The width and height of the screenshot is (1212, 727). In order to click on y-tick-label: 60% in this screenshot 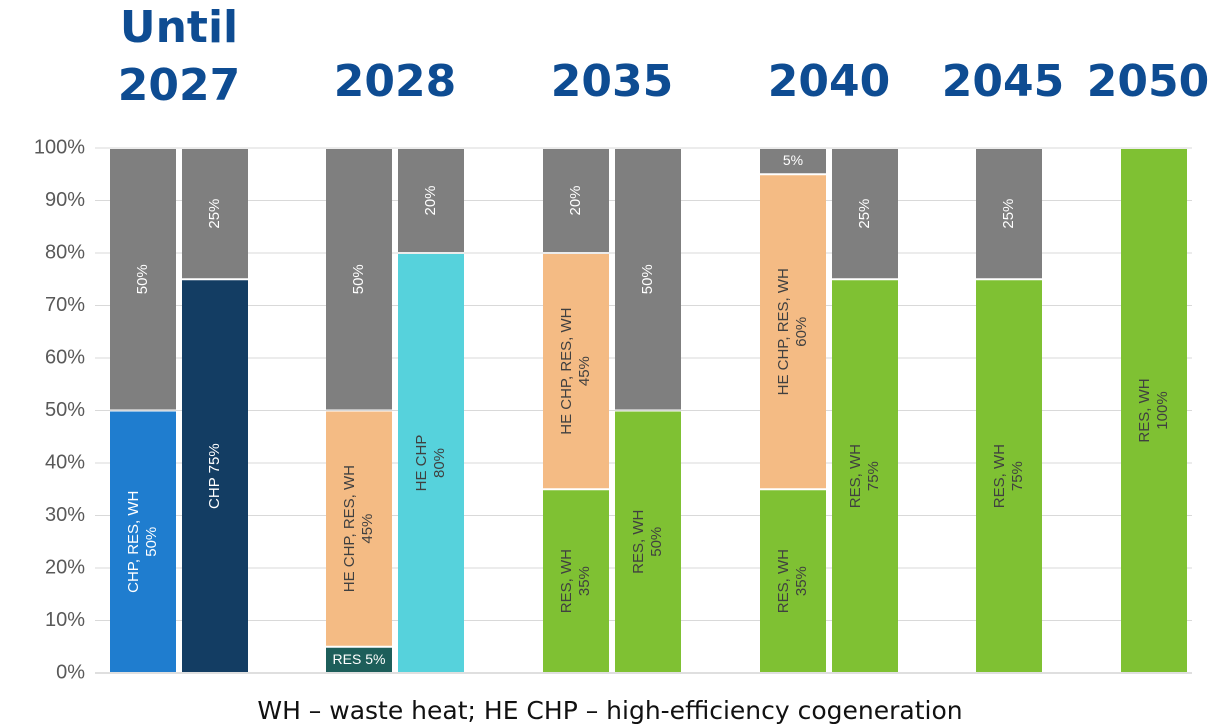, I will do `click(65, 357)`.